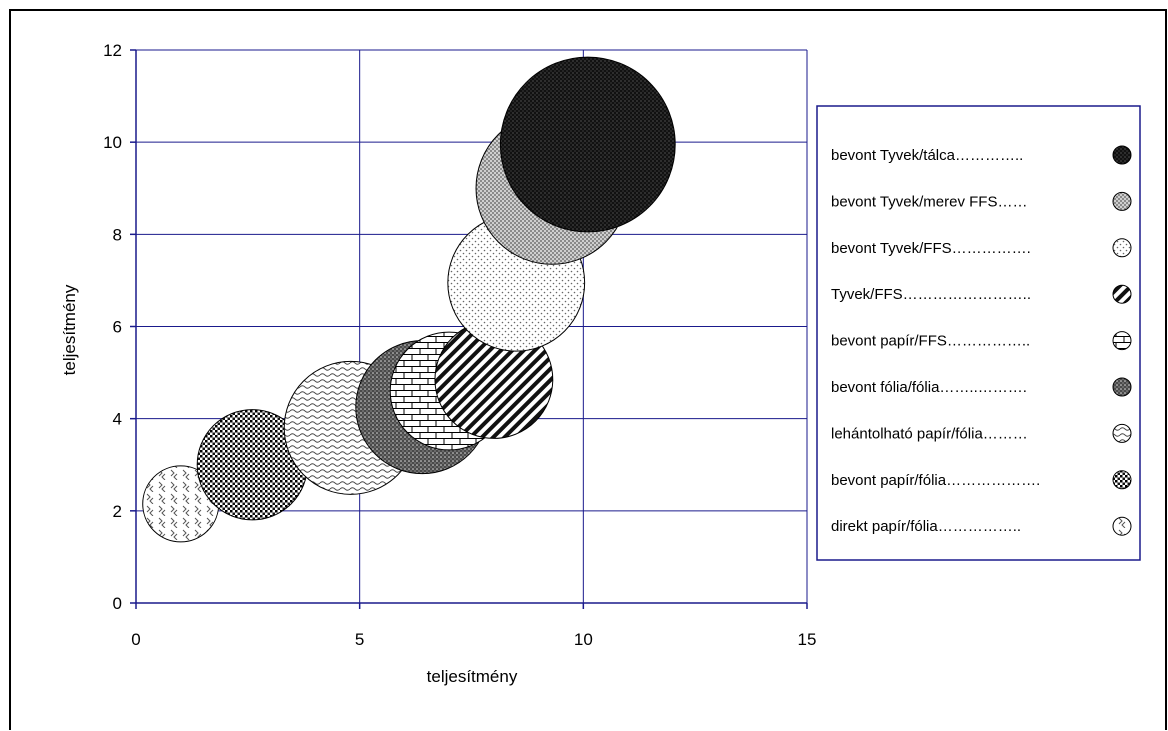  What do you see at coordinates (807, 639) in the screenshot?
I see `x-tick-label: 15` at bounding box center [807, 639].